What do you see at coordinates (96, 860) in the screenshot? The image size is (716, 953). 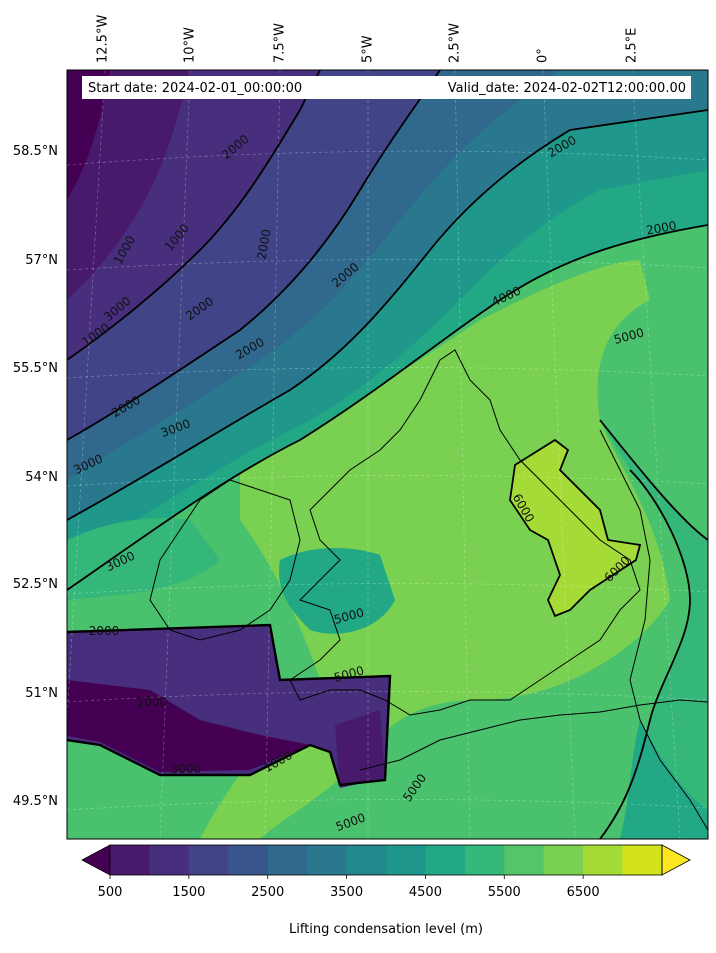 I see `colorbar-extend-low` at bounding box center [96, 860].